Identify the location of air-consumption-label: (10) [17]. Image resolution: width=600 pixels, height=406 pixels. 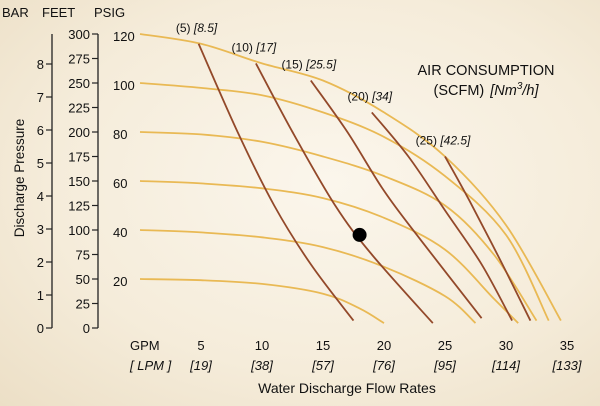
(254, 47).